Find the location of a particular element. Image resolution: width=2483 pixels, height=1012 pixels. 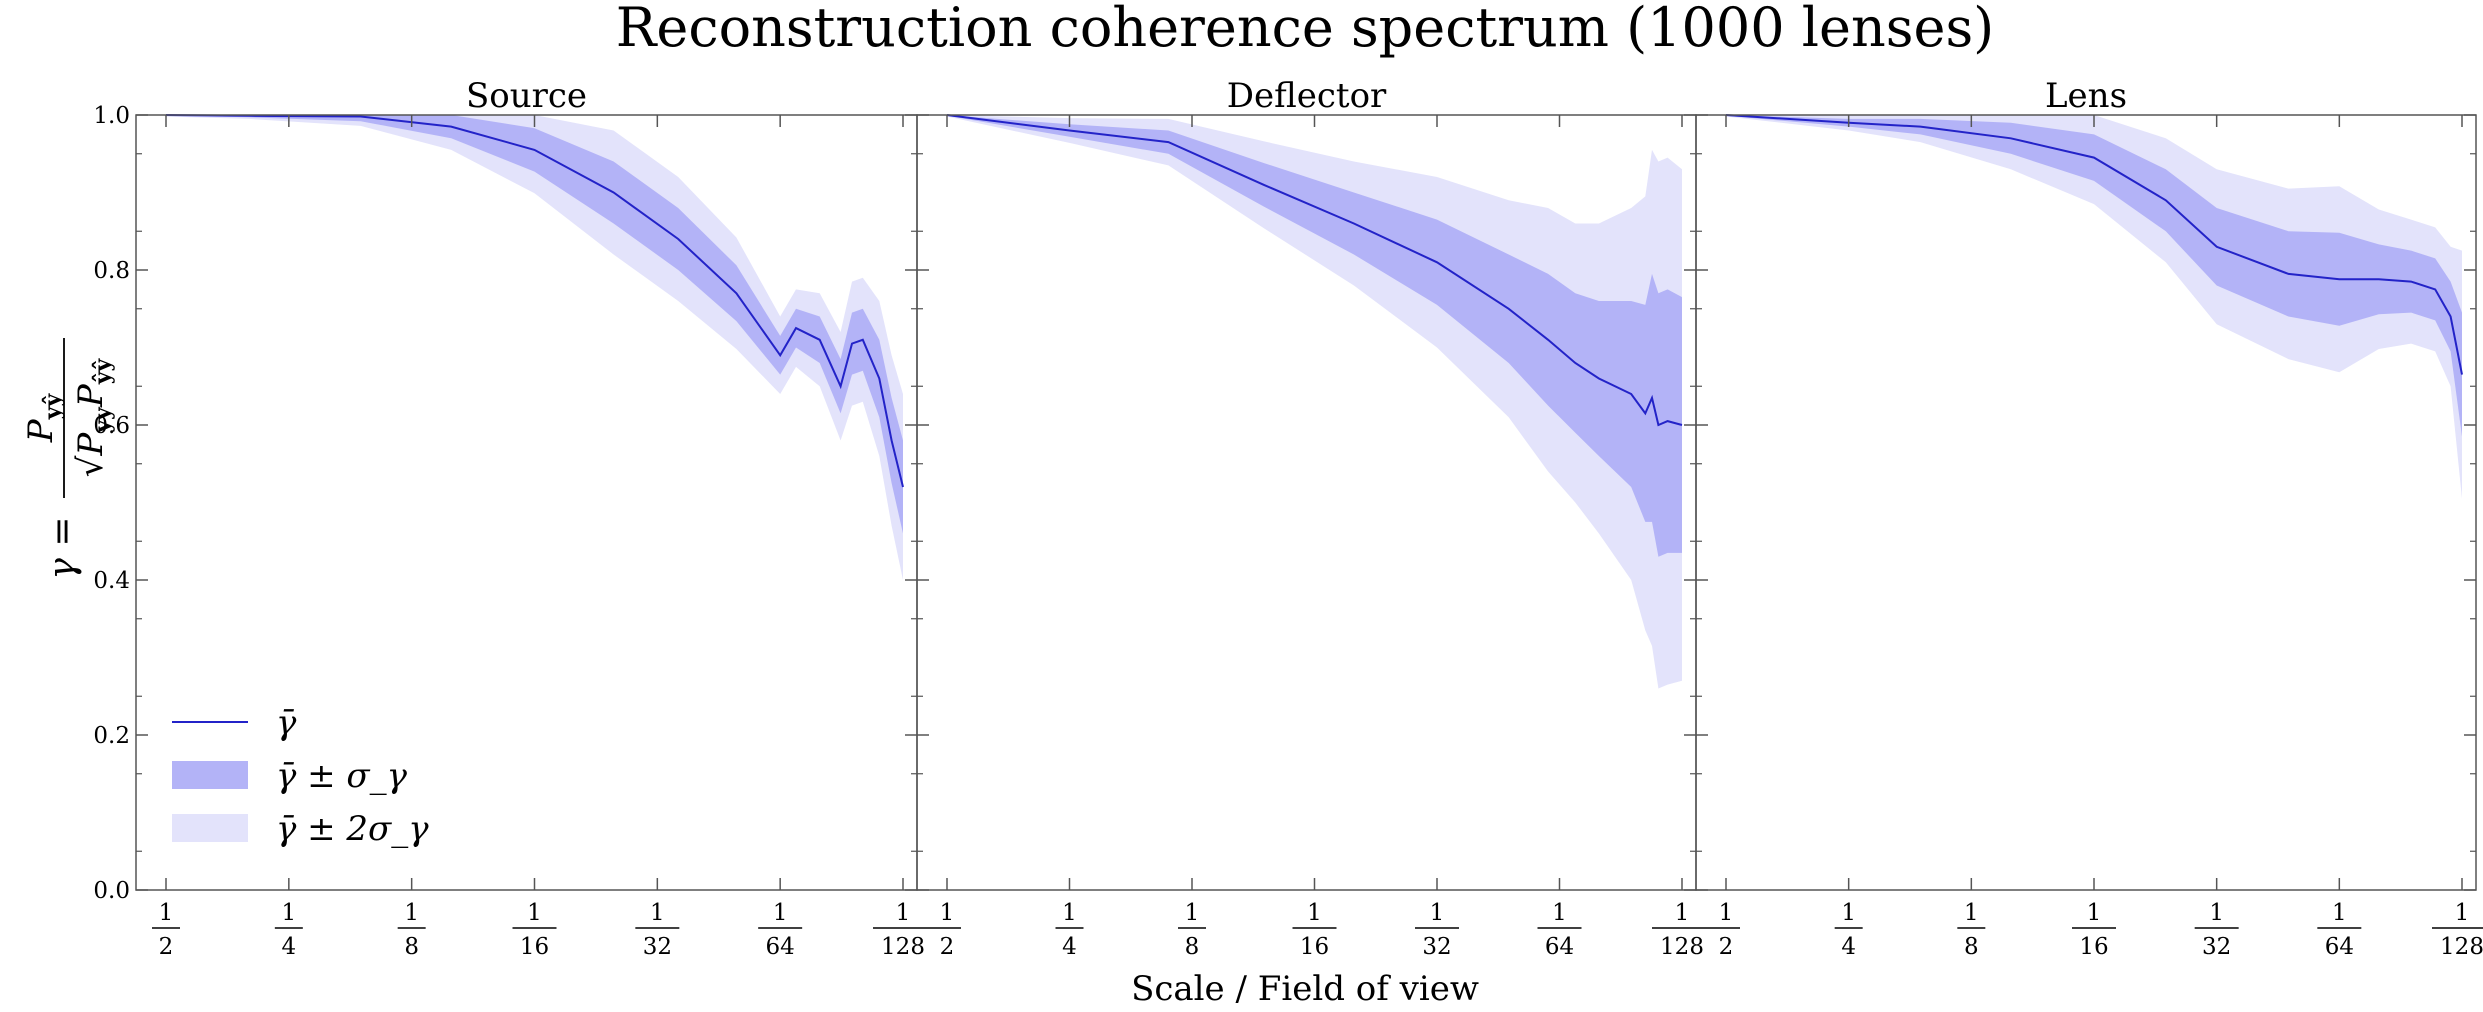

legend: γ̄ γ̄ ± σ_γ γ̄ ± 2σ_γ is located at coordinates (300, 776).